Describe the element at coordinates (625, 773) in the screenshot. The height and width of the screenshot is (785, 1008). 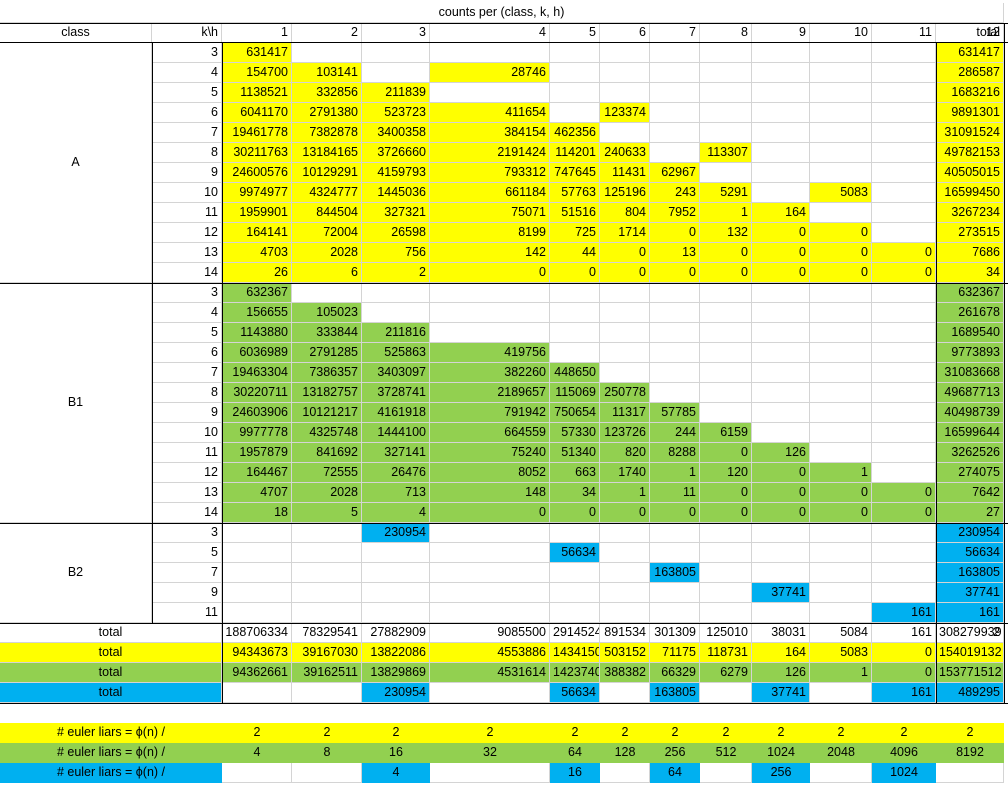
I see `euler-liars-value` at that location.